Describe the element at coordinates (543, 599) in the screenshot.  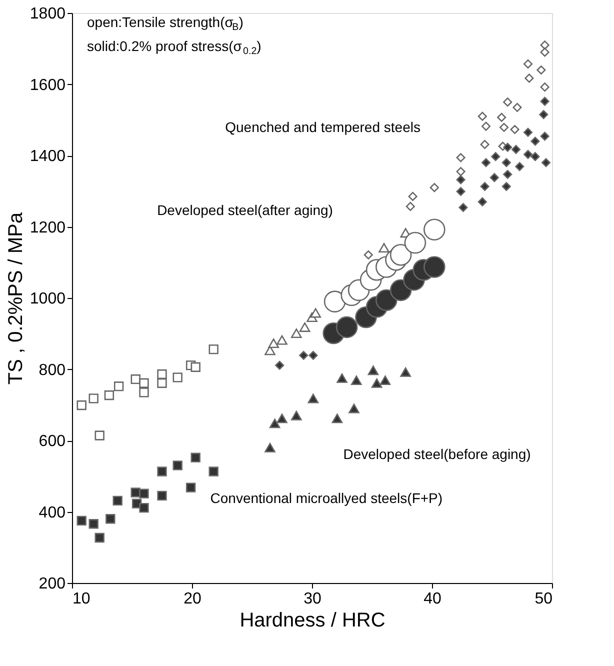
I see `x-tick-label: 50` at that location.